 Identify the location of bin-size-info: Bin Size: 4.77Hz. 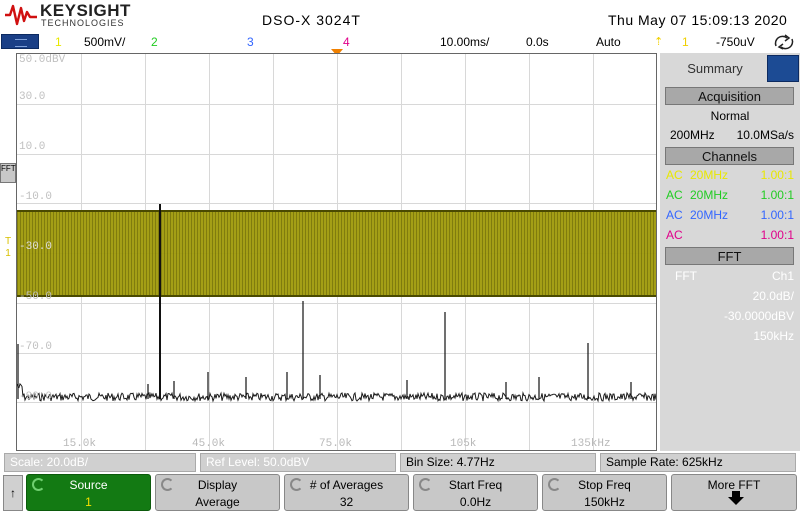
(498, 462).